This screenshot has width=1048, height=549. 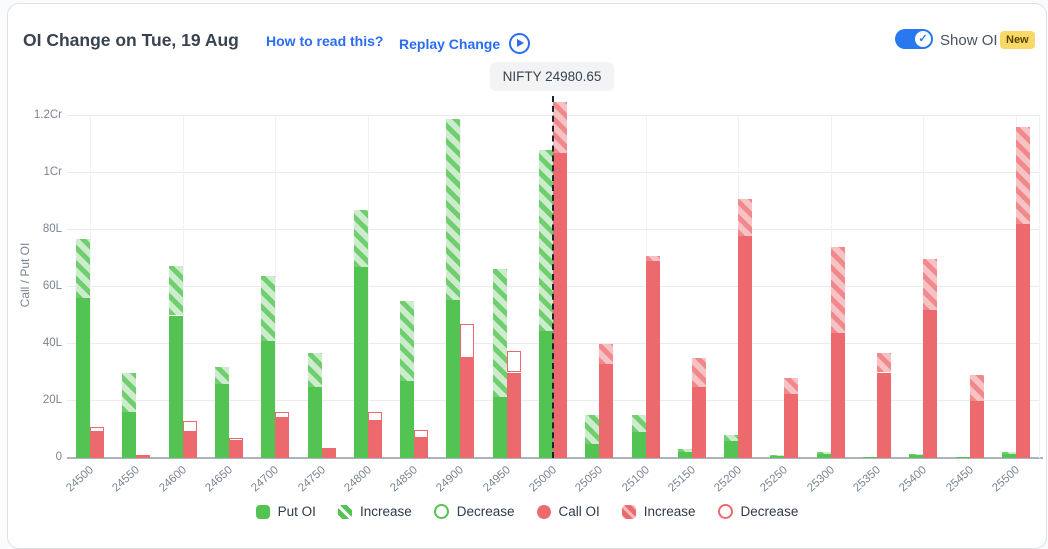 I want to click on legend-item-put-oi: Put OI, so click(x=285, y=511).